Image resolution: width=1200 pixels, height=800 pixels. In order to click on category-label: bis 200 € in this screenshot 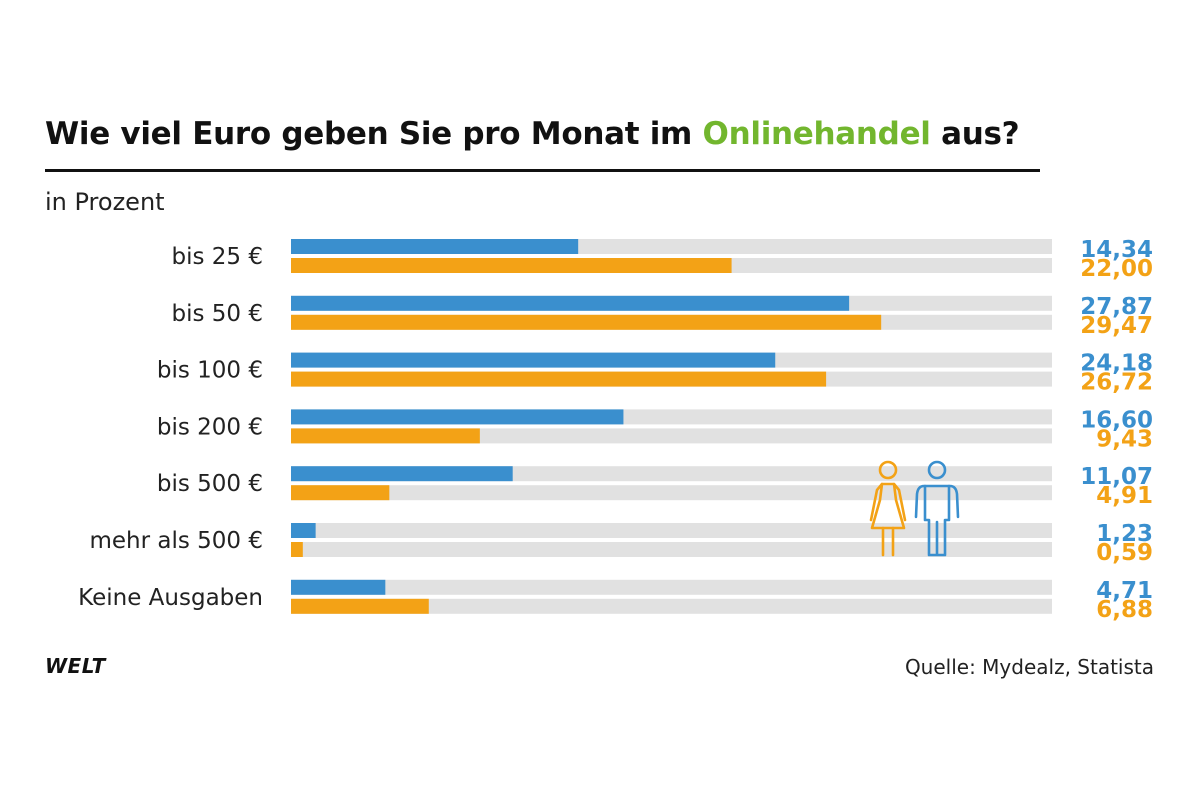, I will do `click(210, 427)`.